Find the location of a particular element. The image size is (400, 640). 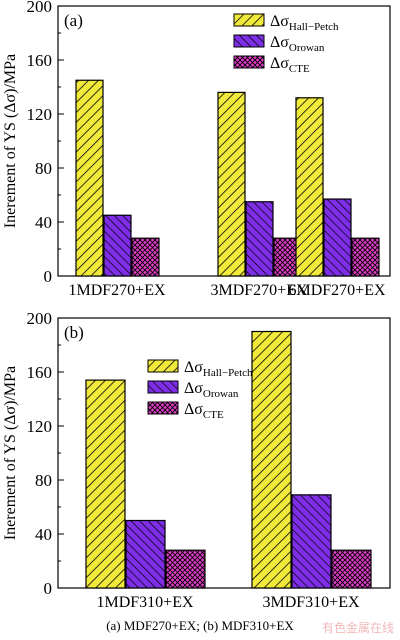

x-category-label: 1MDF310+EX is located at coordinates (144, 602).